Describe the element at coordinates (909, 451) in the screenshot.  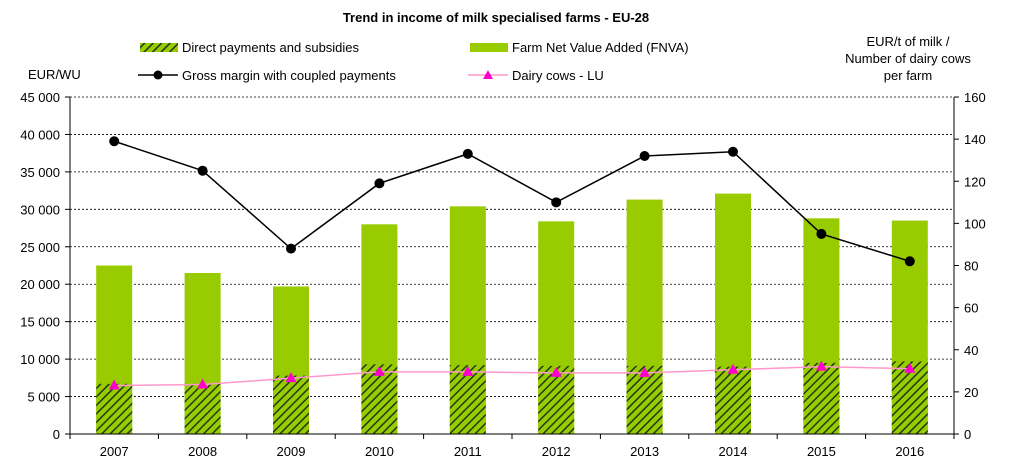
I see `x-tick-label-2016: 2016` at that location.